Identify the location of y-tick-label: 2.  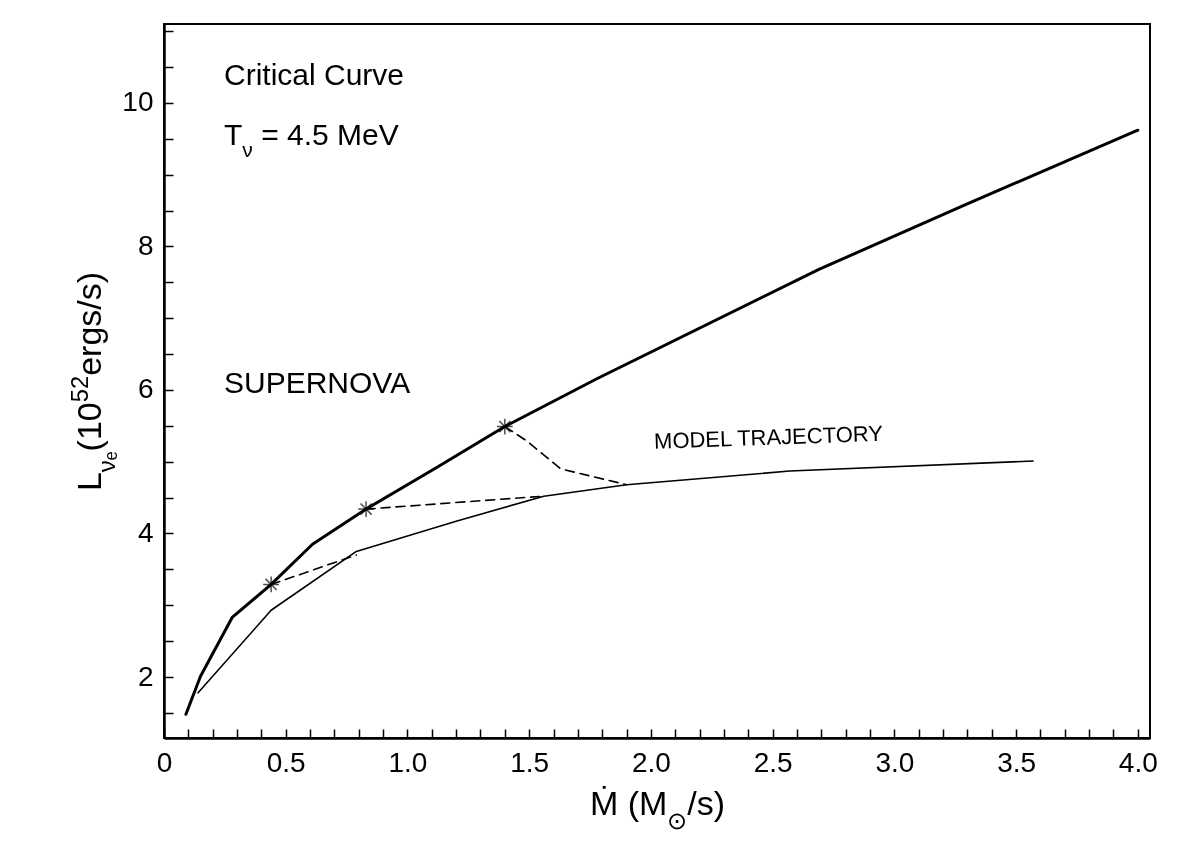
(145, 676).